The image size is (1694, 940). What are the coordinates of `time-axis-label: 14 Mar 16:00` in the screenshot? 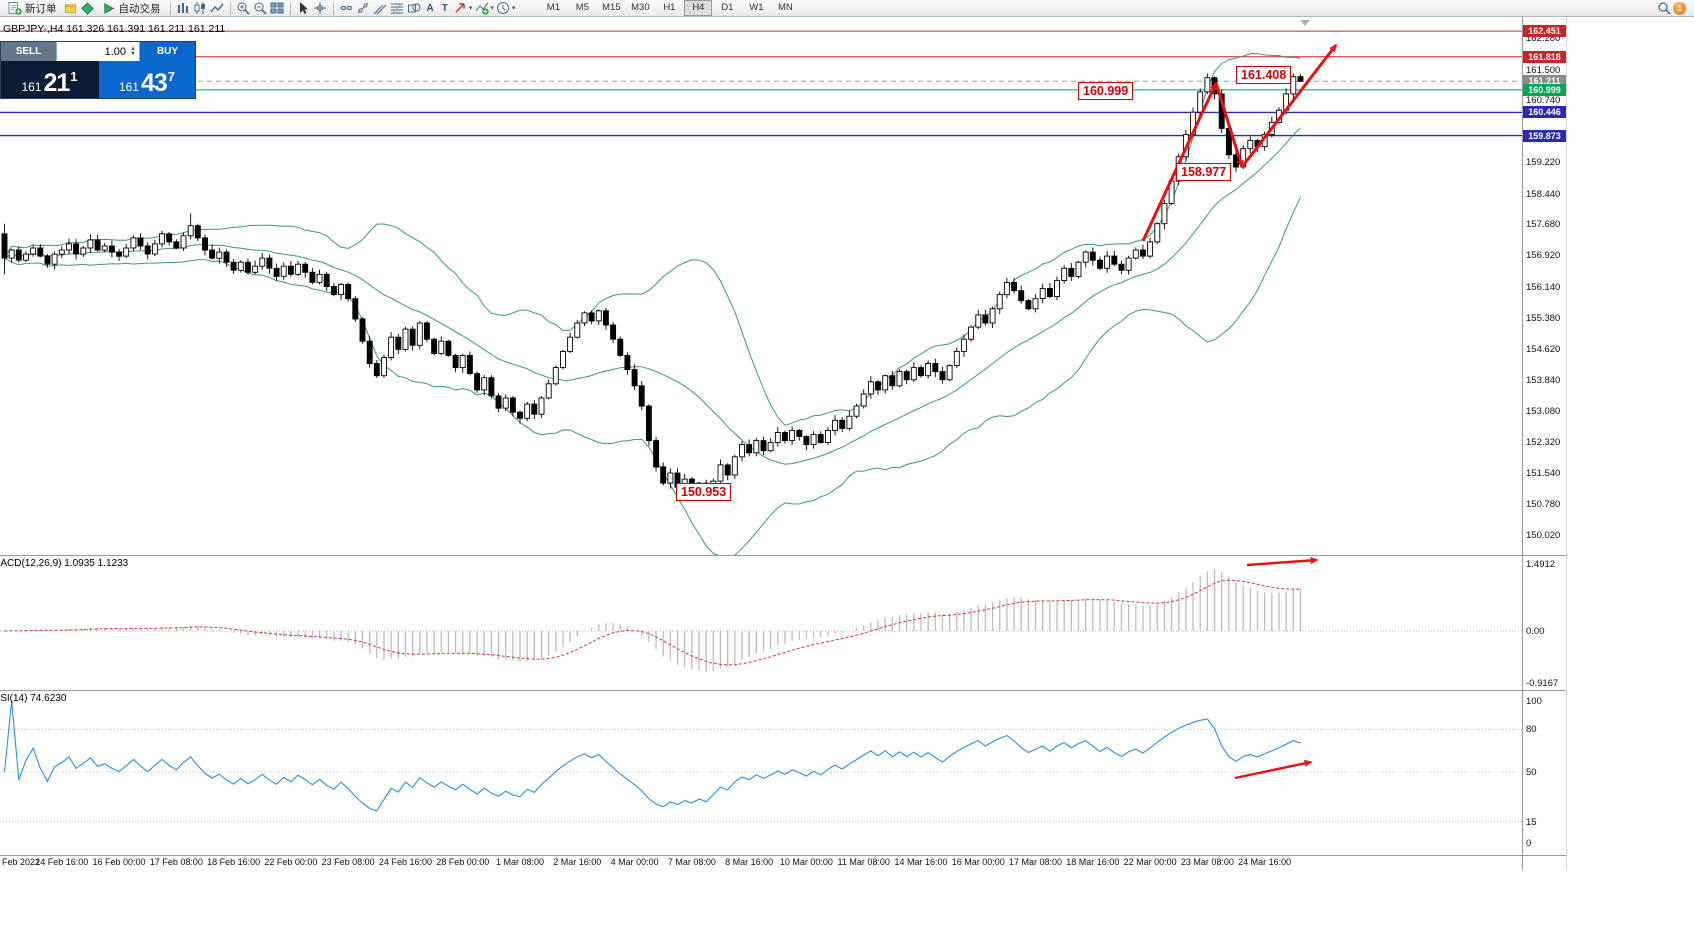 It's located at (921, 862).